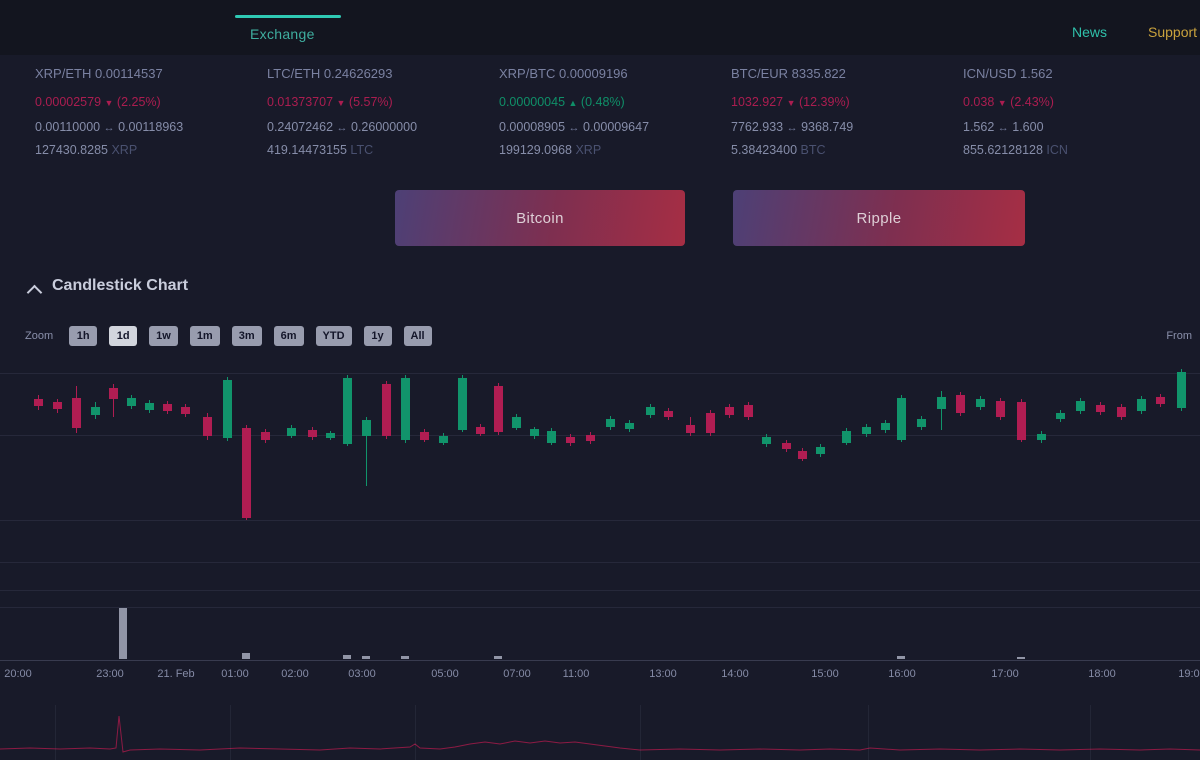  What do you see at coordinates (1173, 32) in the screenshot?
I see `nav-link-support: Support` at bounding box center [1173, 32].